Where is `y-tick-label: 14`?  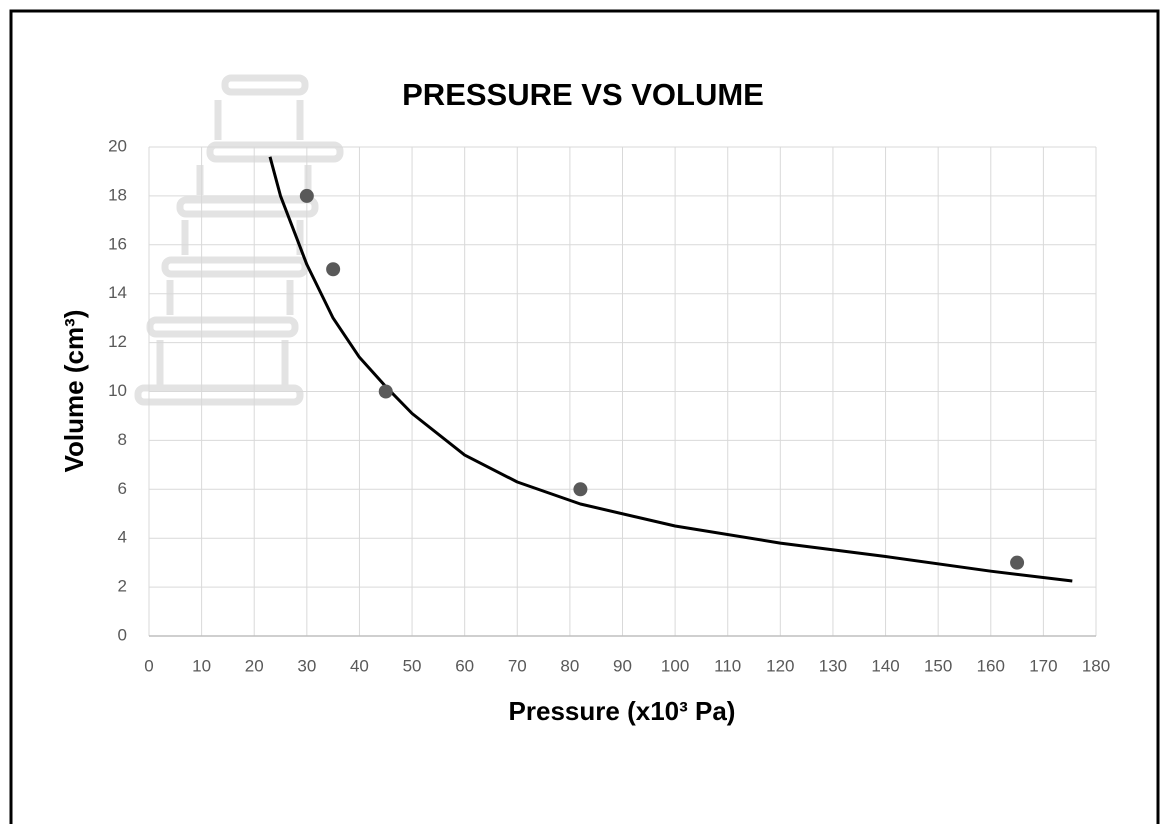 y-tick-label: 14 is located at coordinates (117, 292).